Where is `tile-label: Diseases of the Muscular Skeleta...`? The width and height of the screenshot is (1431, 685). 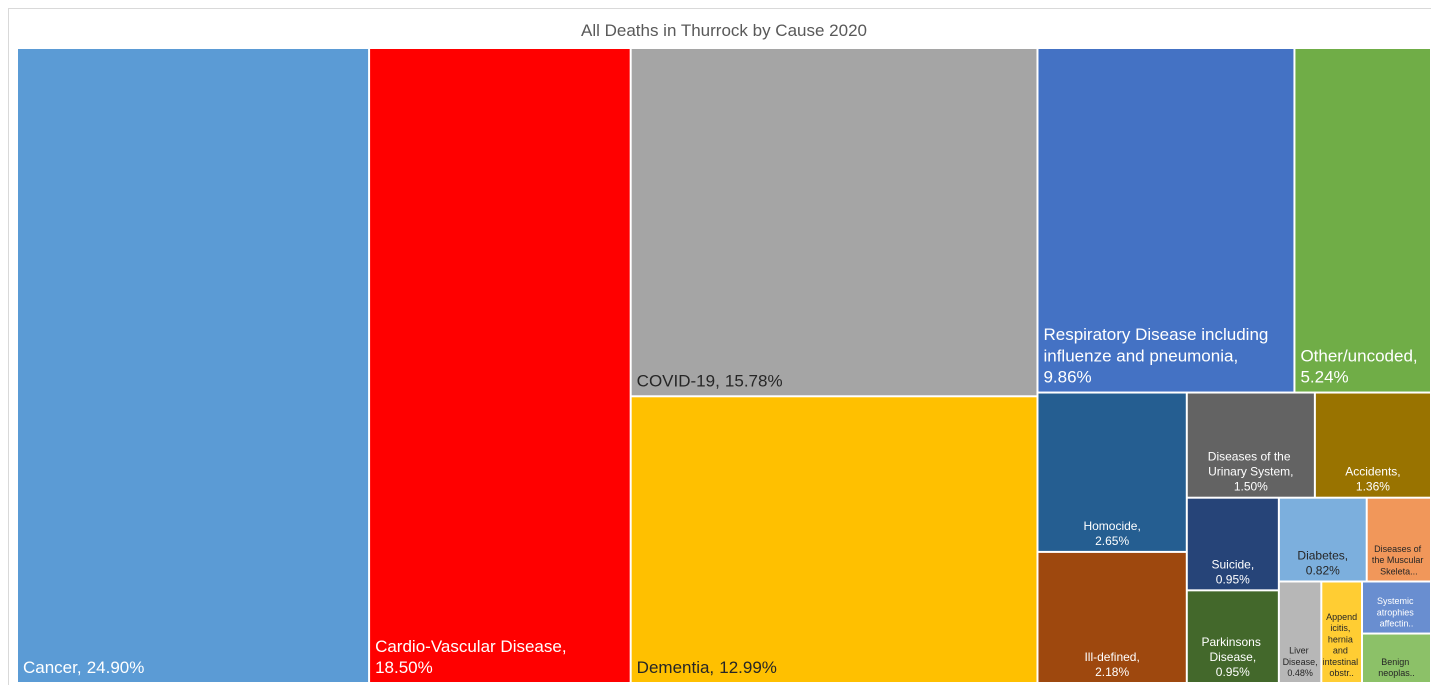 tile-label: Diseases of the Muscular Skeleta... is located at coordinates (1399, 560).